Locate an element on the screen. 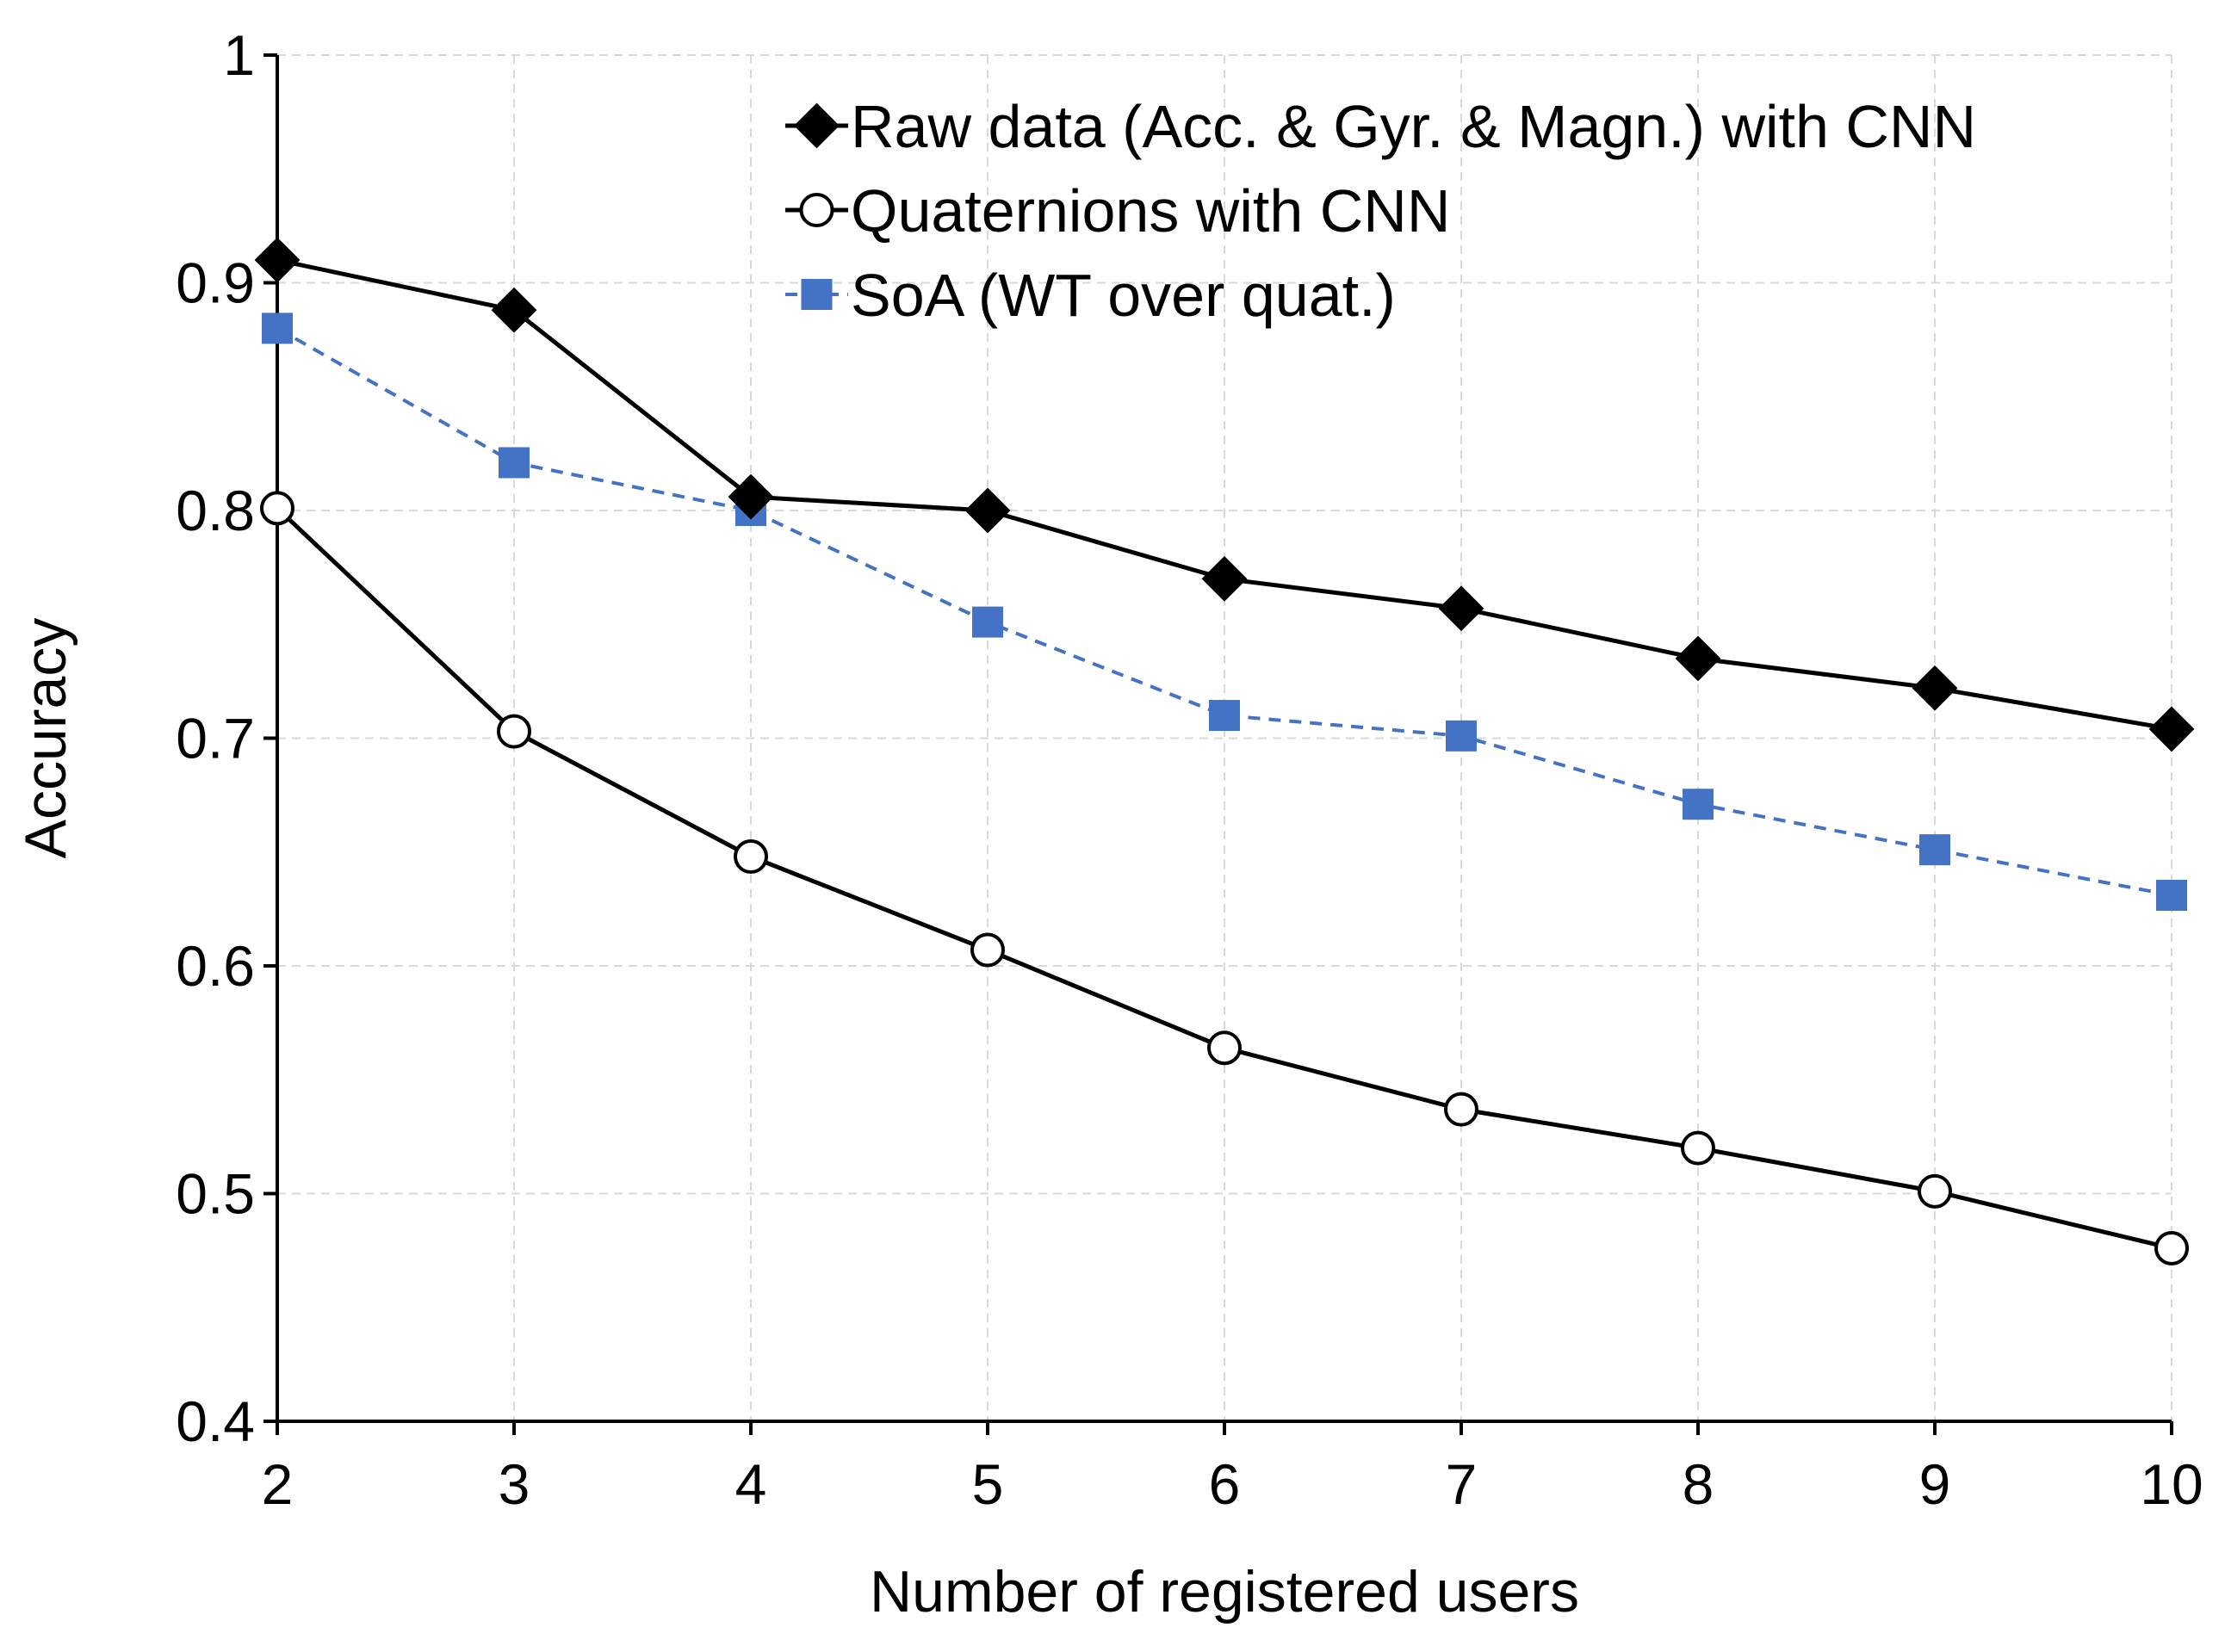  x-tick-label: 5 is located at coordinates (988, 1484).